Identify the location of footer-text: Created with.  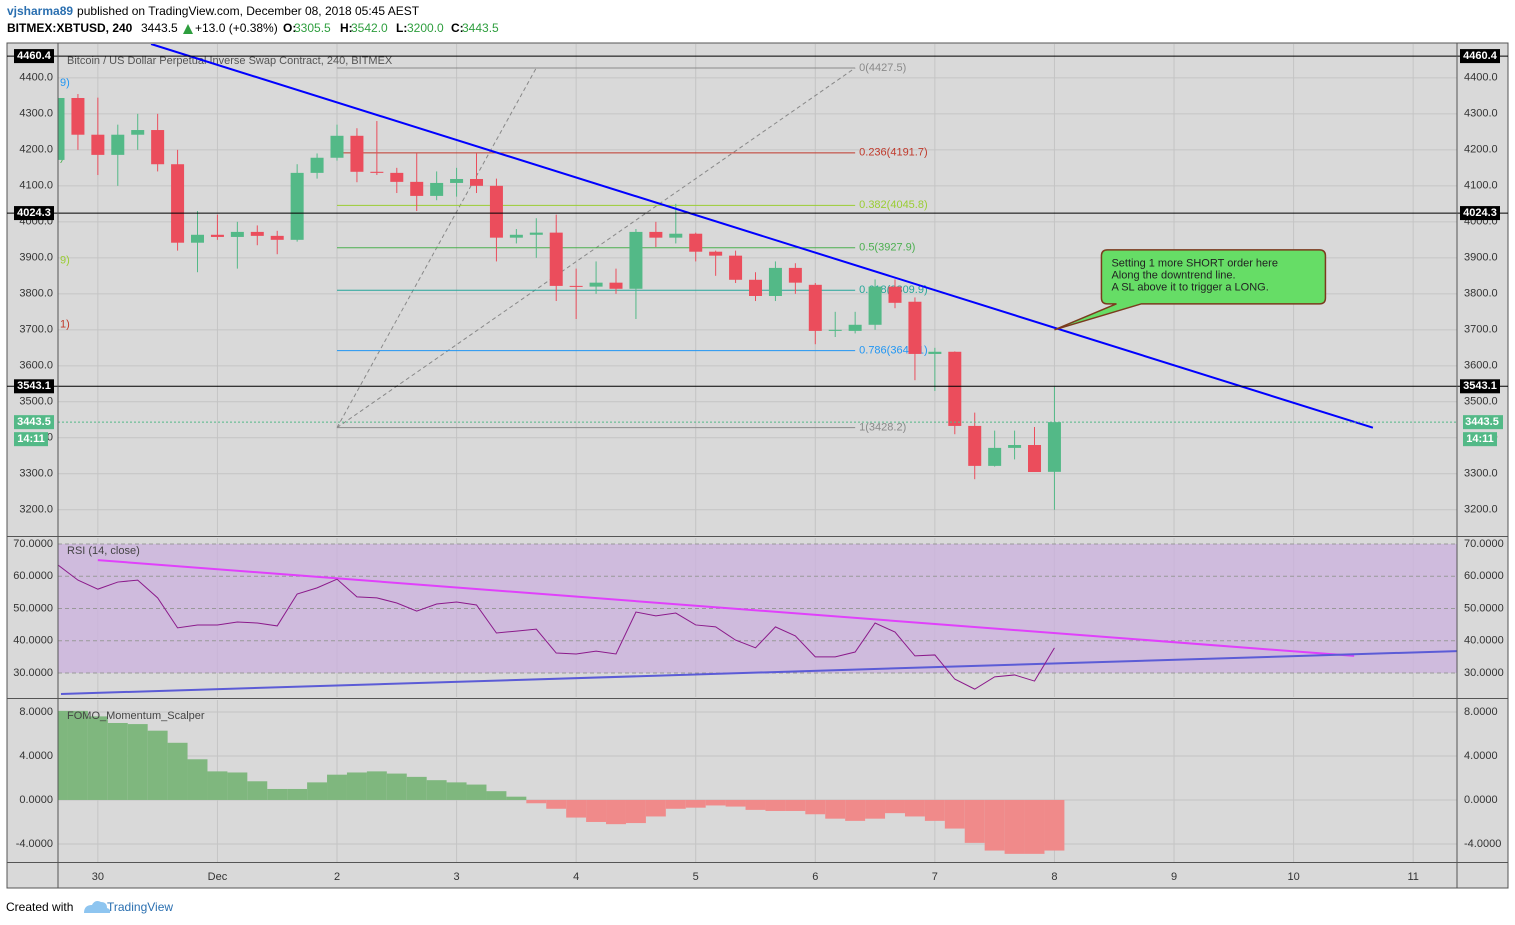
(39, 907).